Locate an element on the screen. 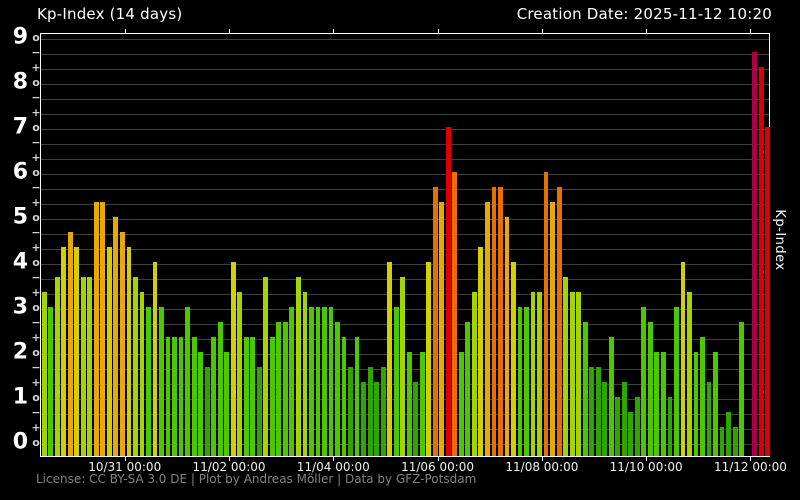  x-axis-date-label: 11/10 00:00 is located at coordinates (646, 467).